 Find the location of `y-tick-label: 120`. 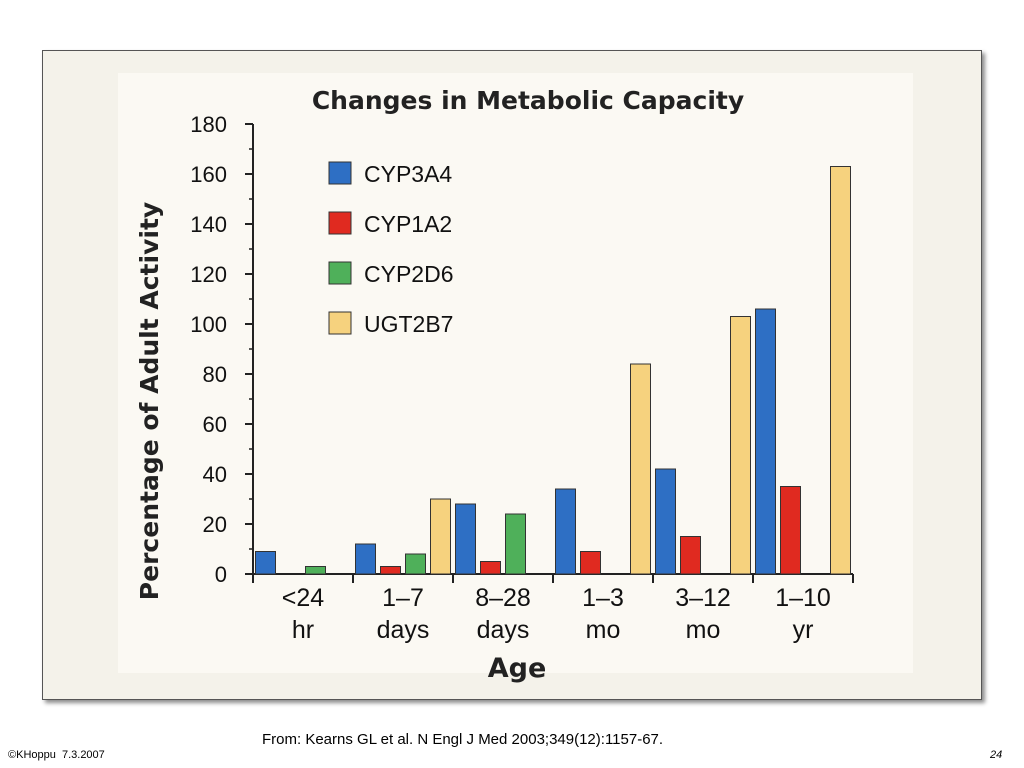

y-tick-label: 120 is located at coordinates (208, 274).